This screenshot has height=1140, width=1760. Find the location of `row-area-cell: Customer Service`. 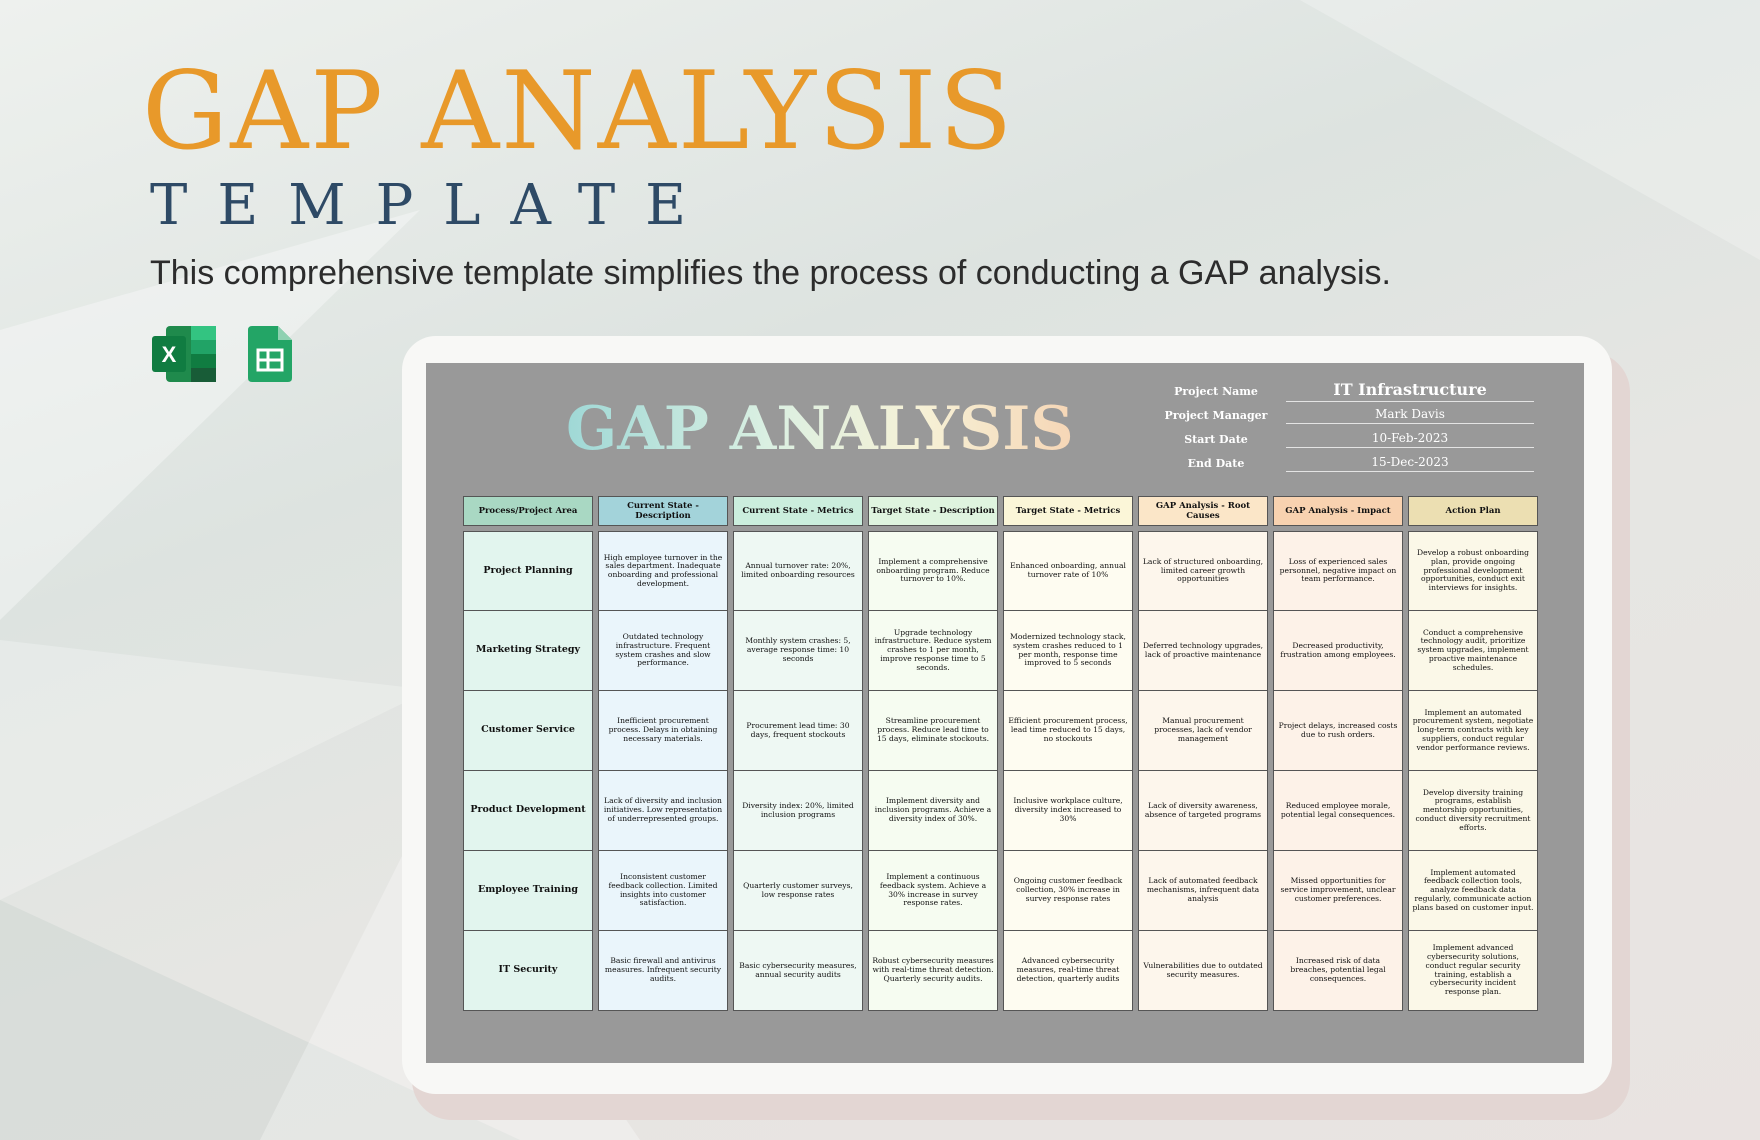

row-area-cell: Customer Service is located at coordinates (528, 731).